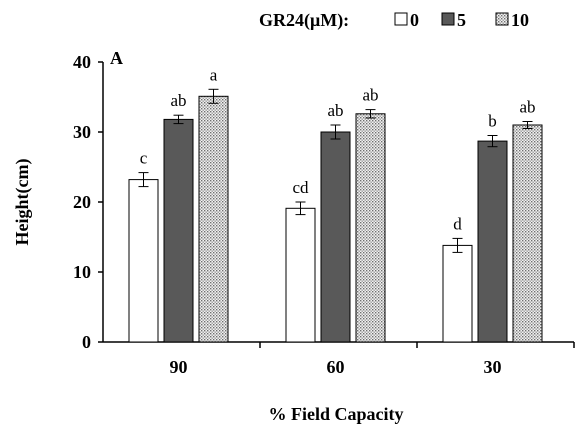  I want to click on legend: GR24(μM): 0 5 10, so click(394, 20).